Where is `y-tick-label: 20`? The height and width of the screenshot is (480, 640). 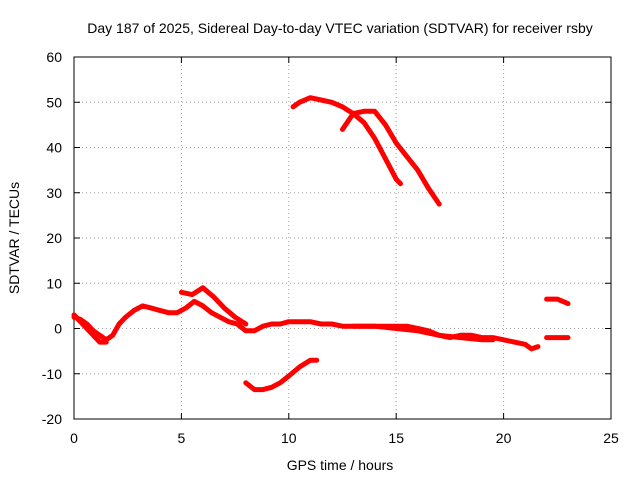
y-tick-label: 20 is located at coordinates (54, 238).